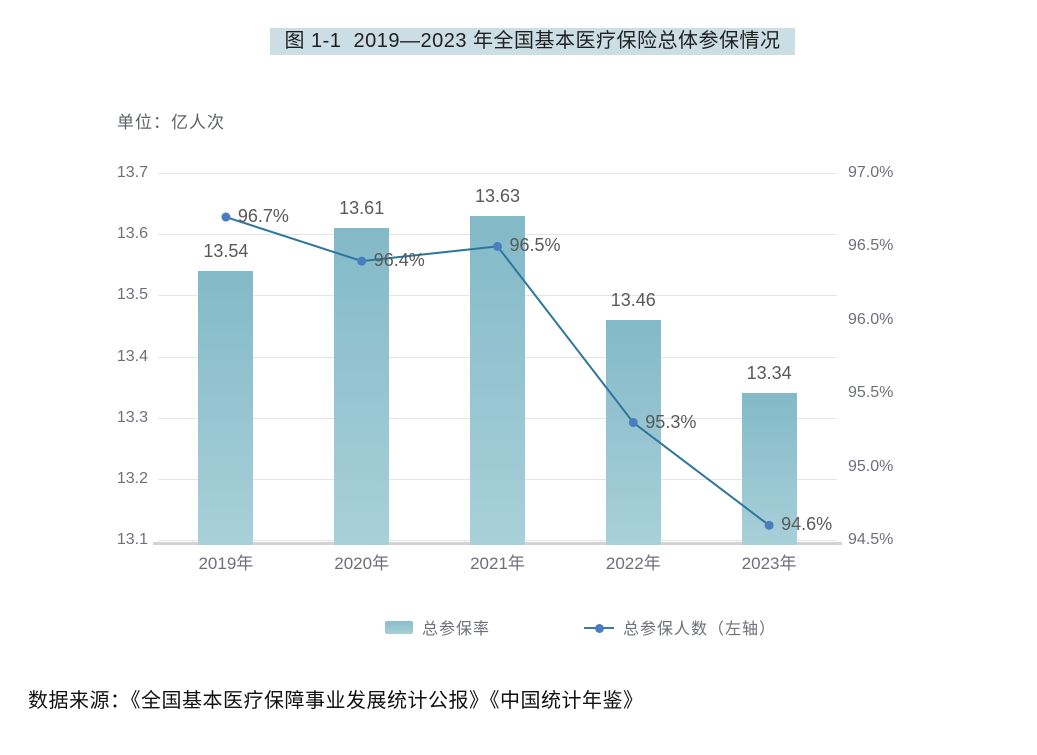  Describe the element at coordinates (599, 627) in the screenshot. I see `line-swatch-icon` at that location.